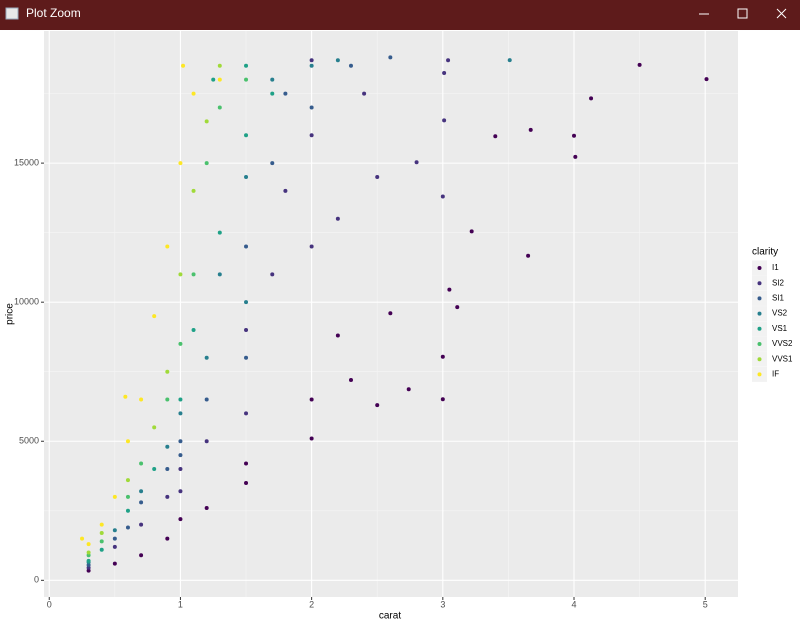 The height and width of the screenshot is (622, 800). I want to click on maximize-button, so click(742, 13).